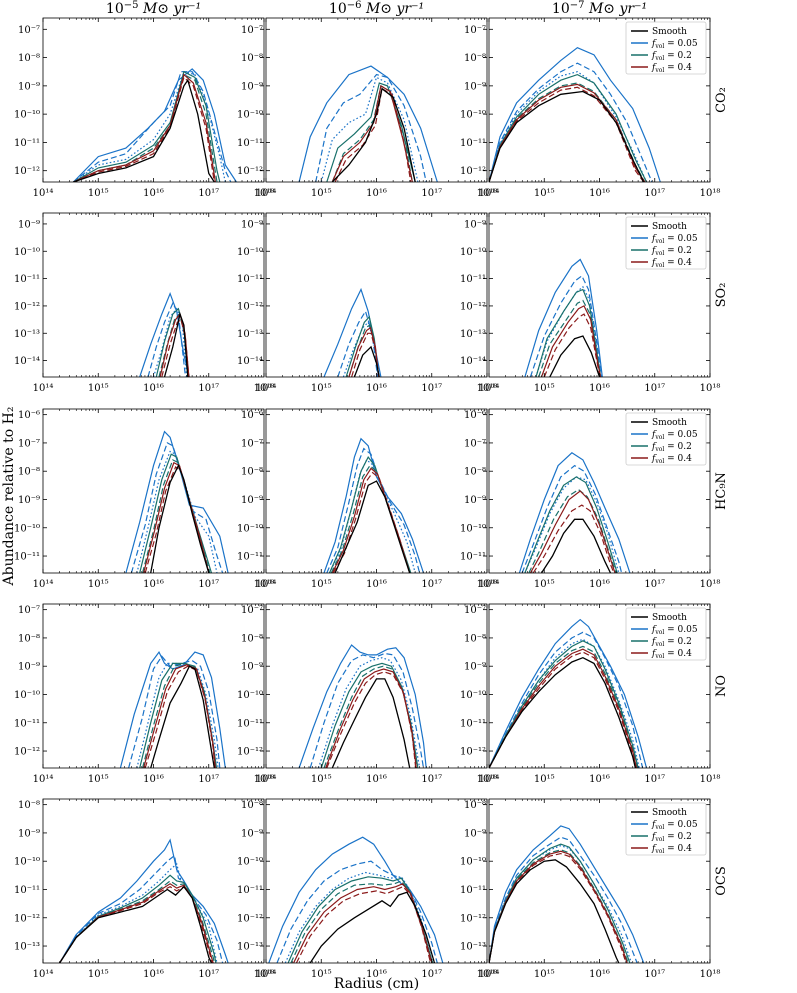 The width and height of the screenshot is (797, 993). Describe the element at coordinates (250, 279) in the screenshot. I see `y-tick-label: 10⁻¹¹` at that location.